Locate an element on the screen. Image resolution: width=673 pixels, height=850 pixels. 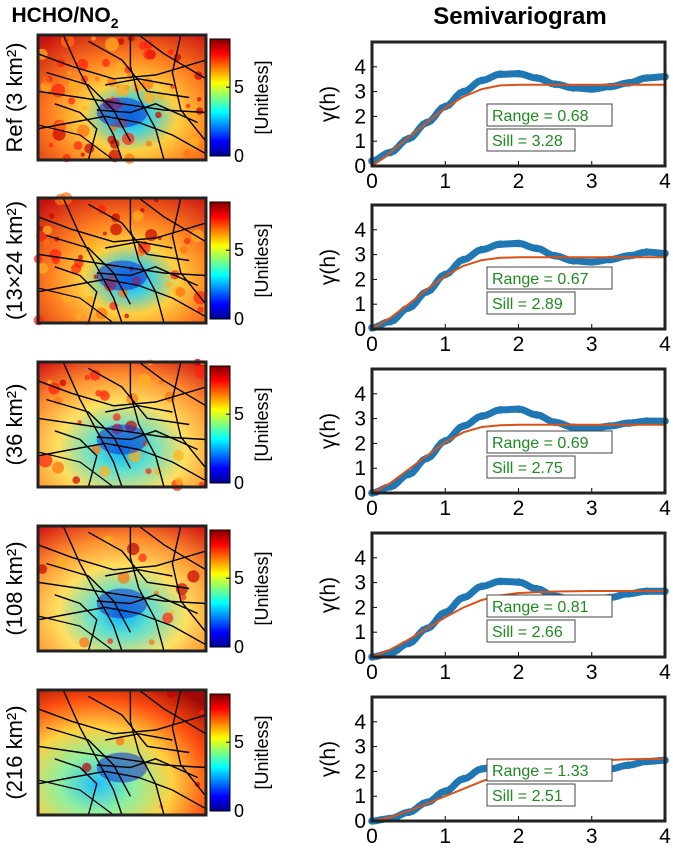
map-coastline is located at coordinates (75, 142).